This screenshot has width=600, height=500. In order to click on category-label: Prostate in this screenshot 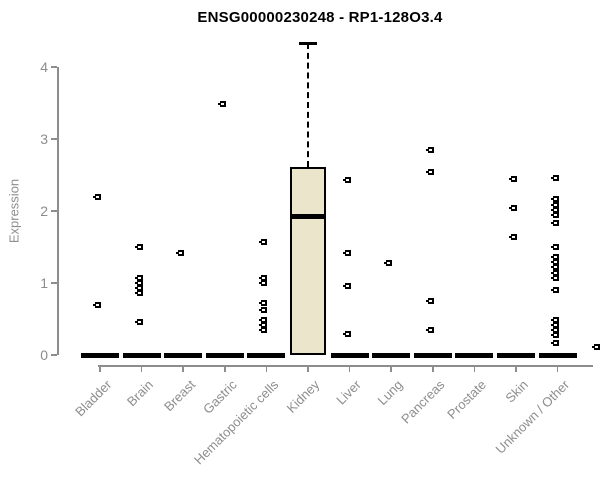, I will do `click(467, 399)`.